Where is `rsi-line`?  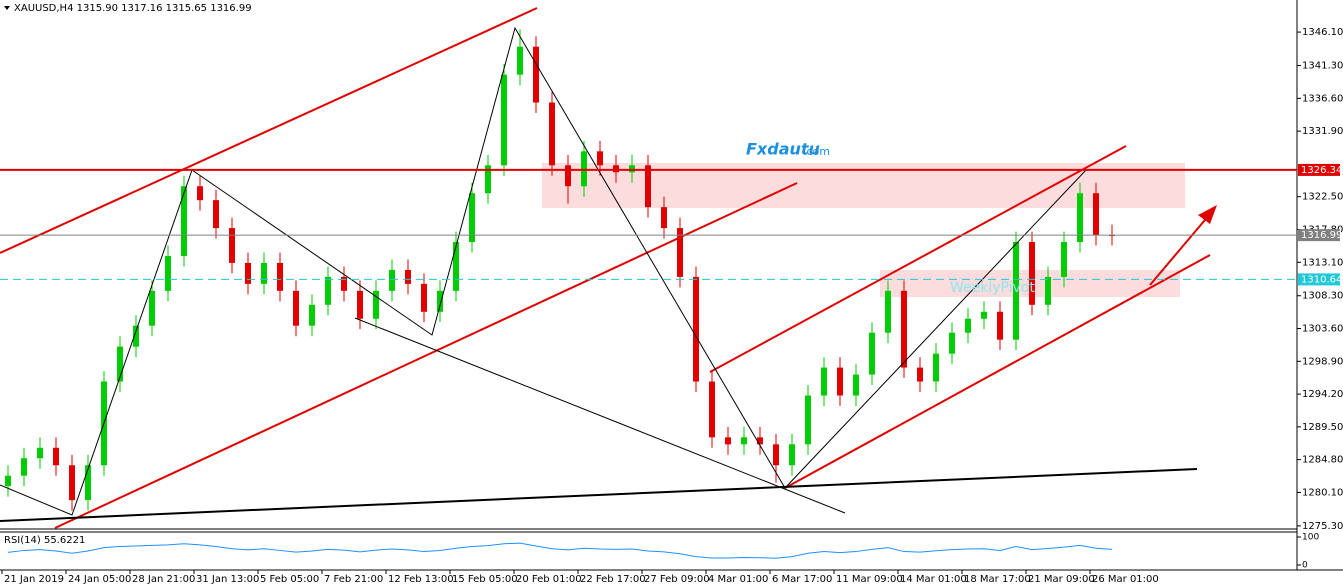
rsi-line is located at coordinates (560, 550).